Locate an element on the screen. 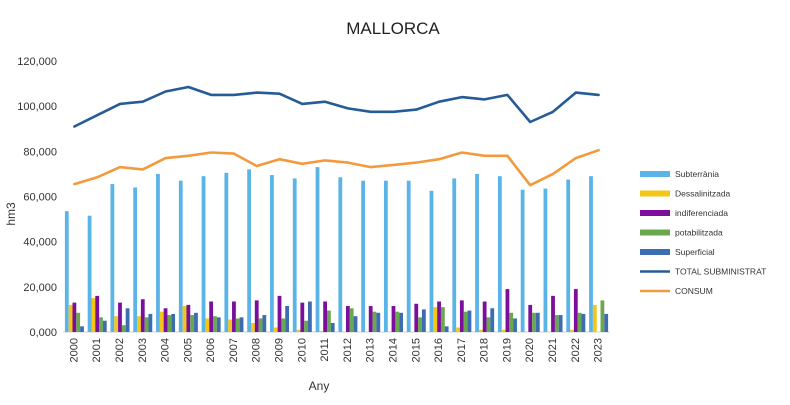  x-tick-label: 2016 is located at coordinates (439, 350).